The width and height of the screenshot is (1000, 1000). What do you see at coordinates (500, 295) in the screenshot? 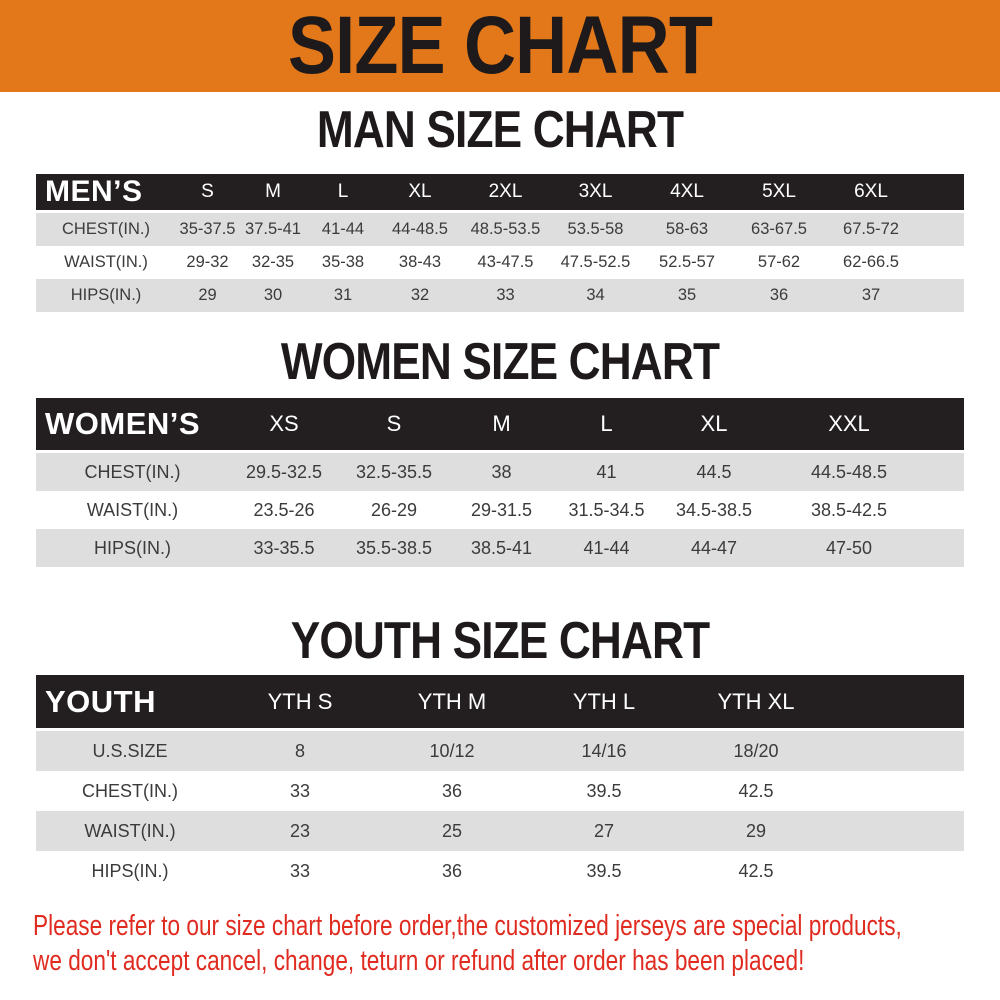
I see `table-row: HIPS(IN.) 29 30 31 32 33 34 35 36 37` at bounding box center [500, 295].